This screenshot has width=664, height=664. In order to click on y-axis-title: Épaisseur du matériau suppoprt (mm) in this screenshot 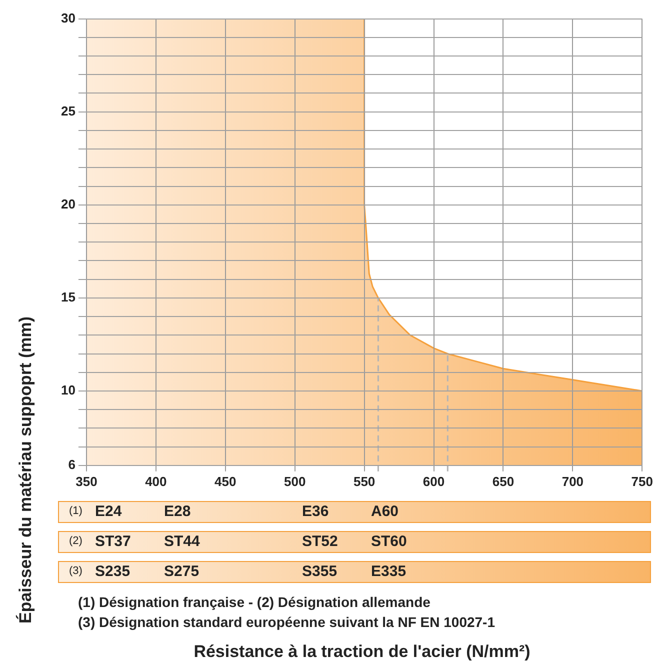, I will do `click(26, 471)`.